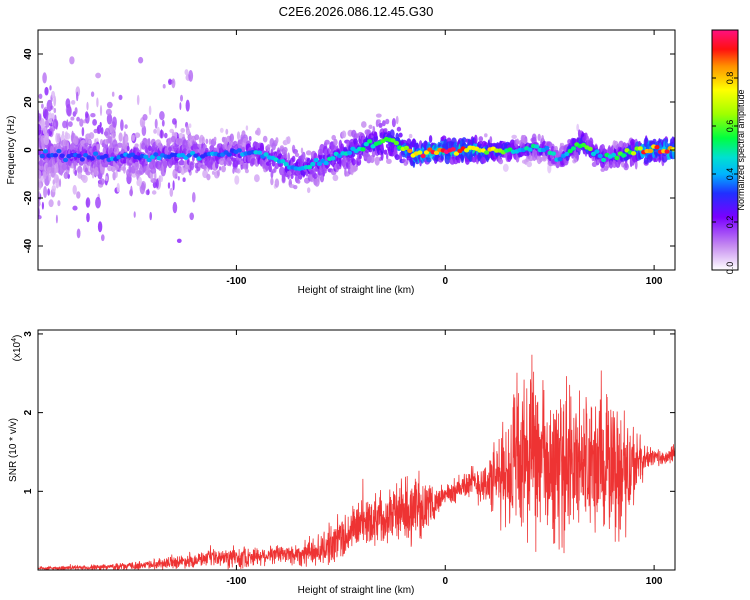 This screenshot has height=600, width=750. What do you see at coordinates (730, 174) in the screenshot?
I see `colorbar-tick-label: 0.4` at bounding box center [730, 174].